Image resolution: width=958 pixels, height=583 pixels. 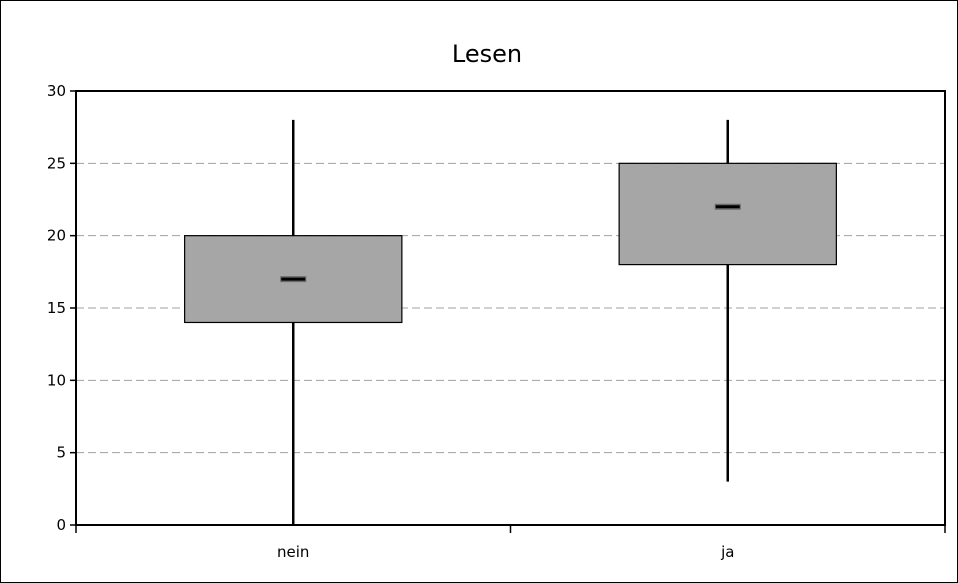 I want to click on y-tick-label: 25, so click(x=56, y=163).